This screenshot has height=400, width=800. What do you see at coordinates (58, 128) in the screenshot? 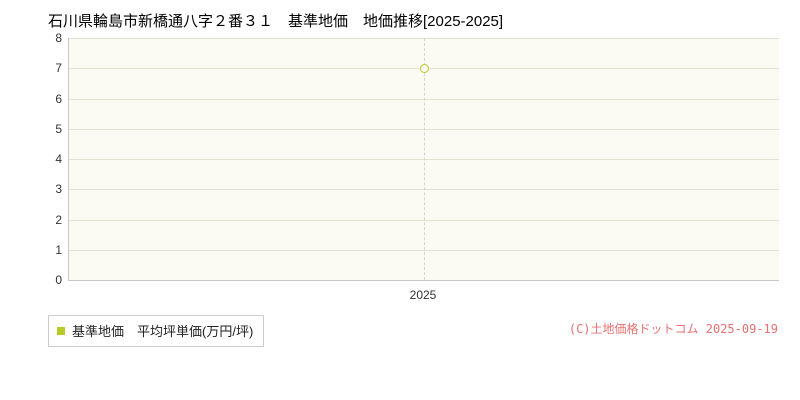
I see `y-tick-label: 5` at bounding box center [58, 128].